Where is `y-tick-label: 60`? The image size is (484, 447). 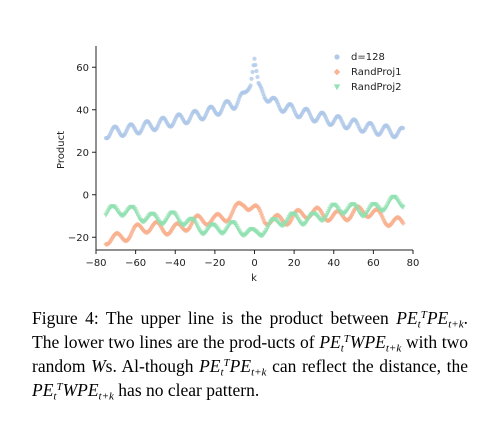 y-tick-label: 60 is located at coordinates (82, 68).